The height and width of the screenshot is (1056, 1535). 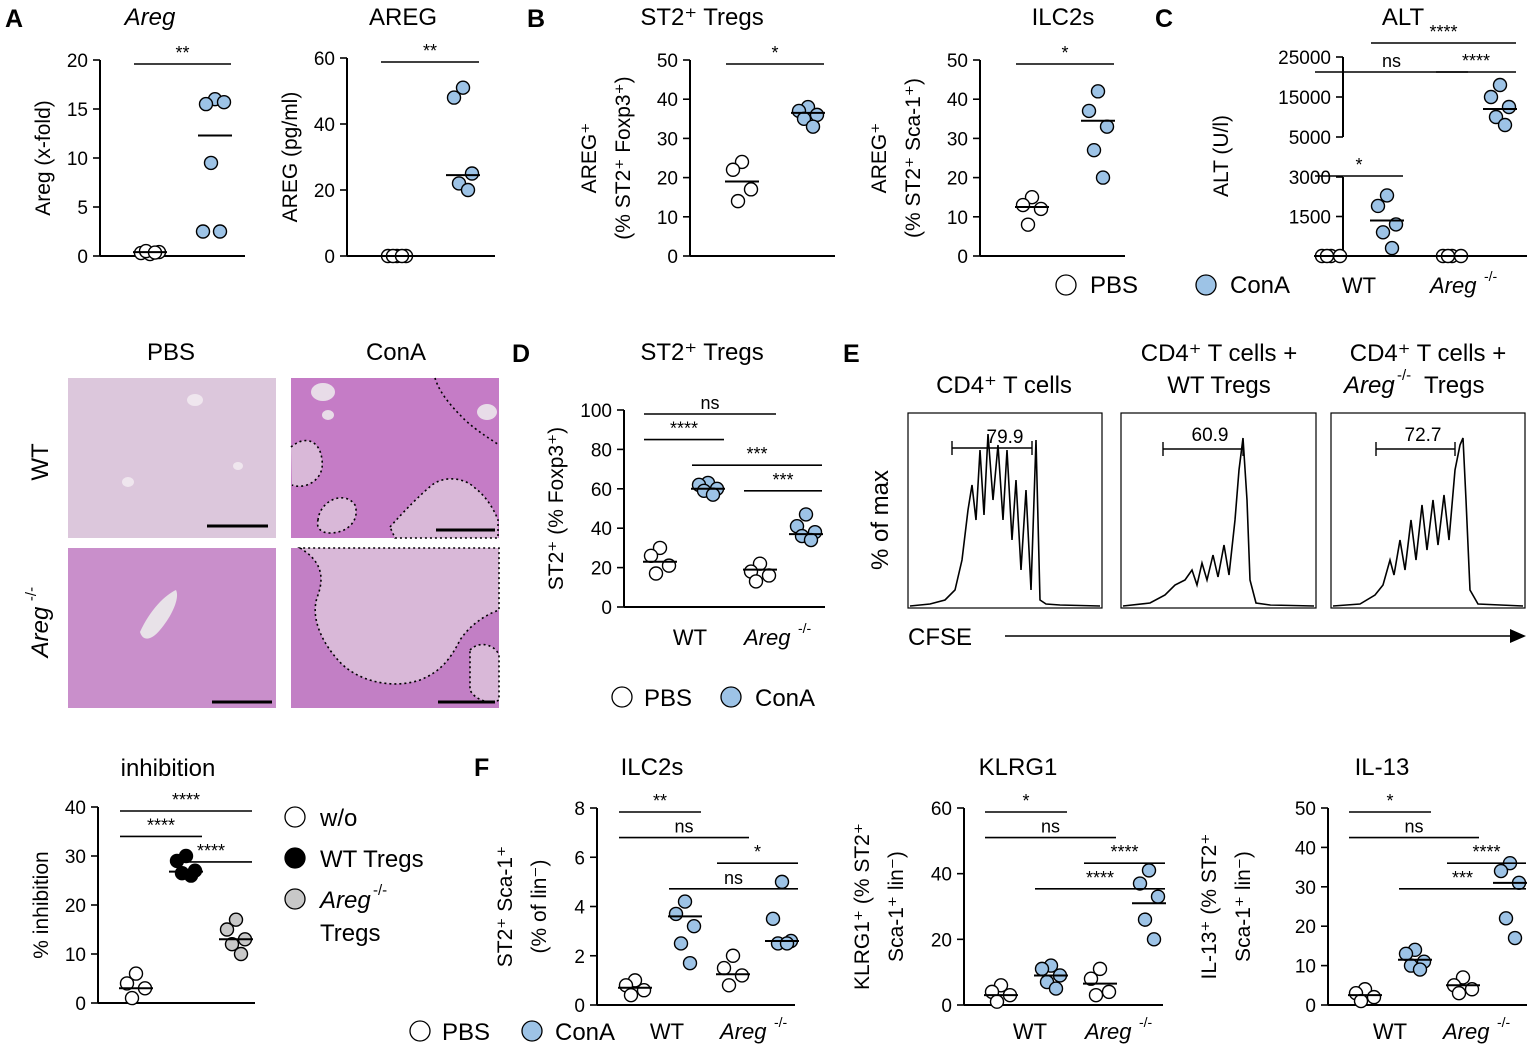 What do you see at coordinates (149, 17) in the screenshot?
I see `chart-title: Areg` at bounding box center [149, 17].